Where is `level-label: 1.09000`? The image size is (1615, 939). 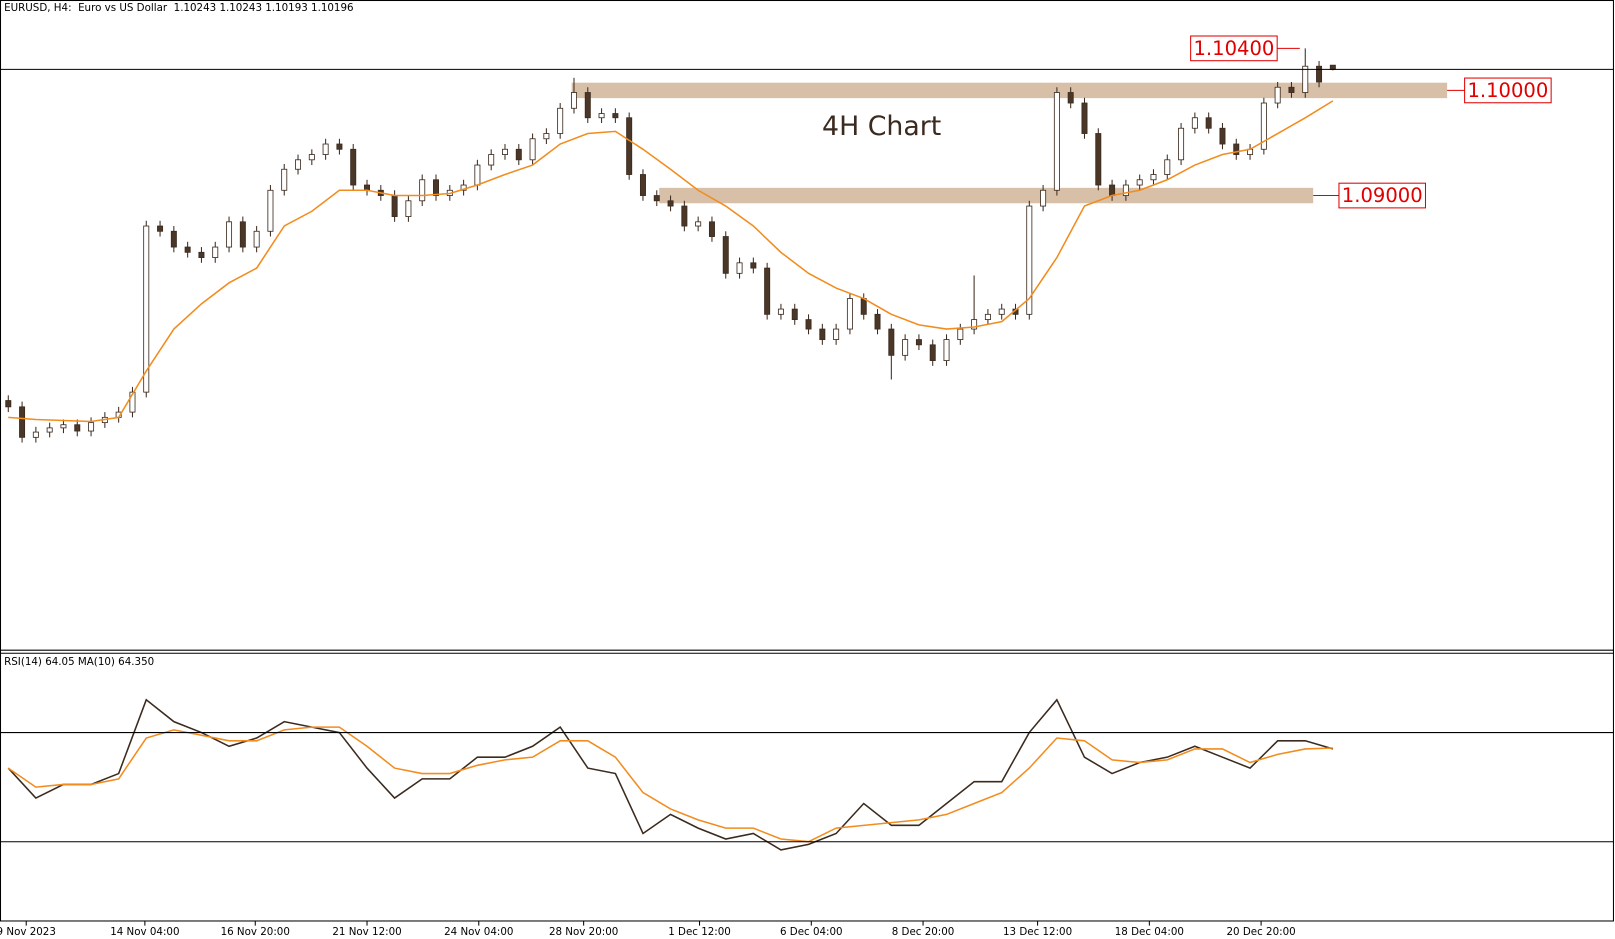
level-label: 1.09000 is located at coordinates (1382, 195).